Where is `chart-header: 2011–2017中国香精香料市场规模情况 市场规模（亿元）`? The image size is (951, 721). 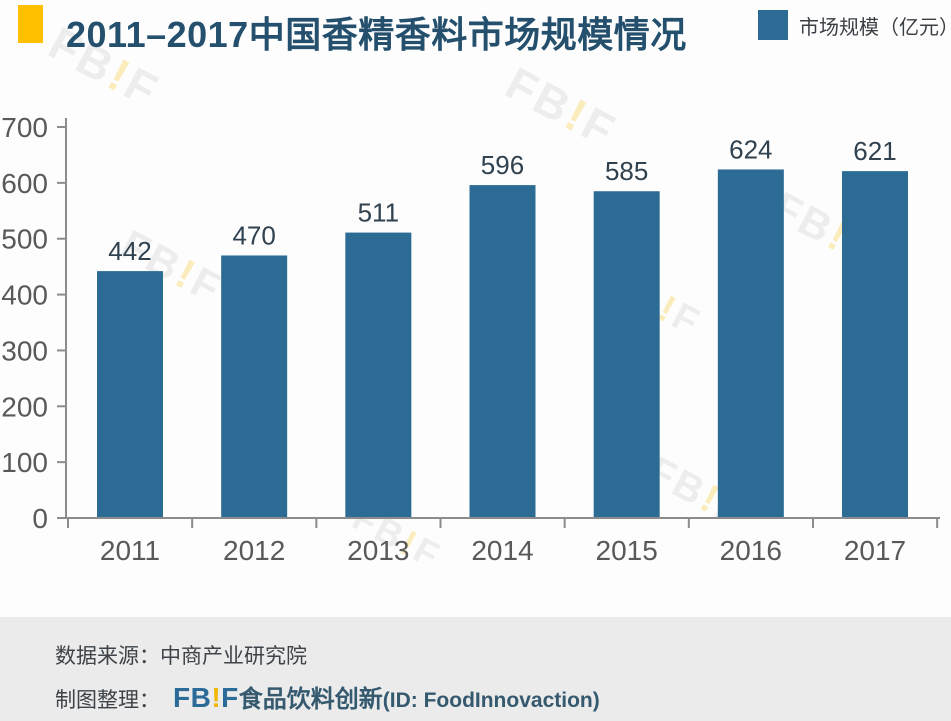 chart-header: 2011–2017中国香精香料市场规模情况 市场规模（亿元） is located at coordinates (475, 27).